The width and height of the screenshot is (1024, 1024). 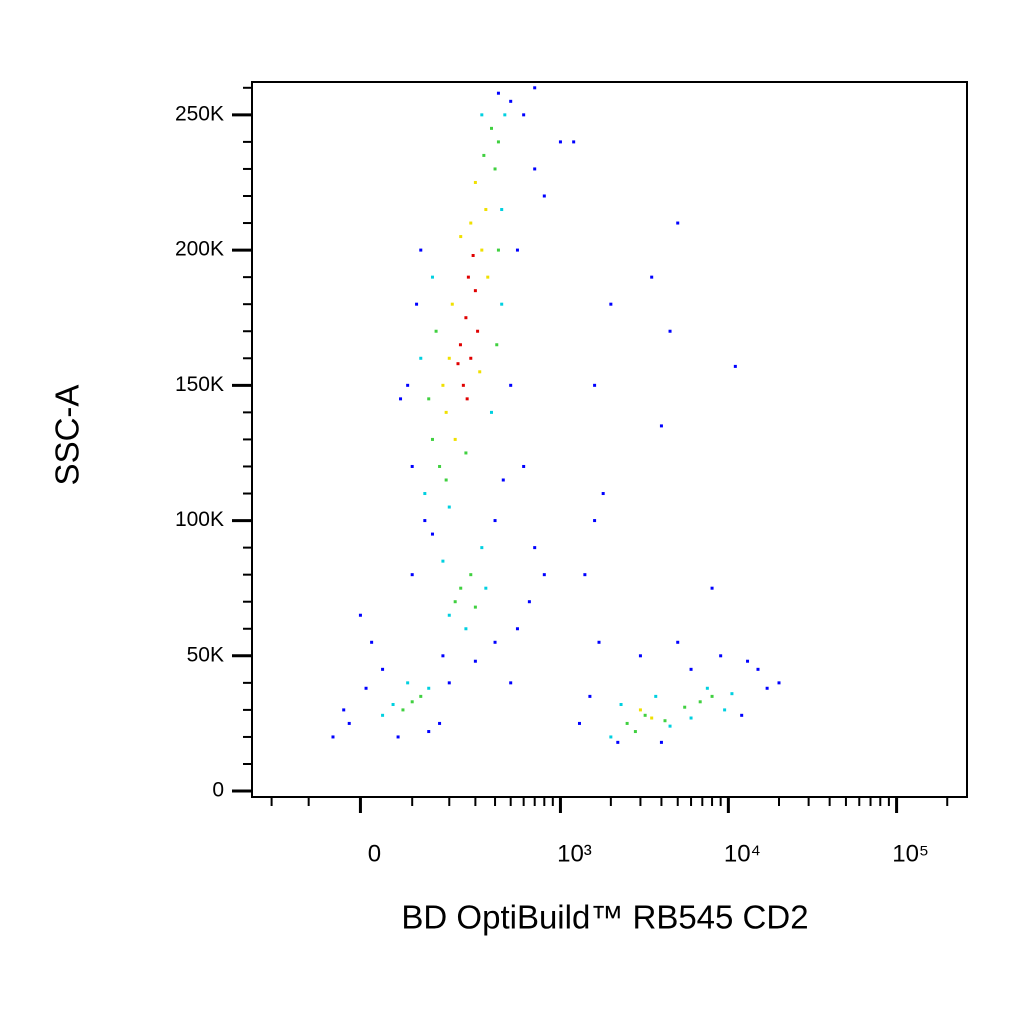 What do you see at coordinates (910, 853) in the screenshot?
I see `x-tick-label: 10⁵` at bounding box center [910, 853].